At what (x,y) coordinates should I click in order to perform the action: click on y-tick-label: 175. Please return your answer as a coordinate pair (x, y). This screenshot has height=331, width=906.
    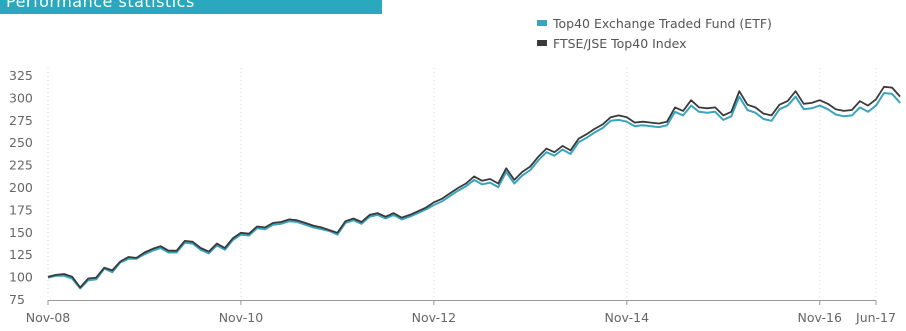
    Looking at the image, I should click on (21, 209).